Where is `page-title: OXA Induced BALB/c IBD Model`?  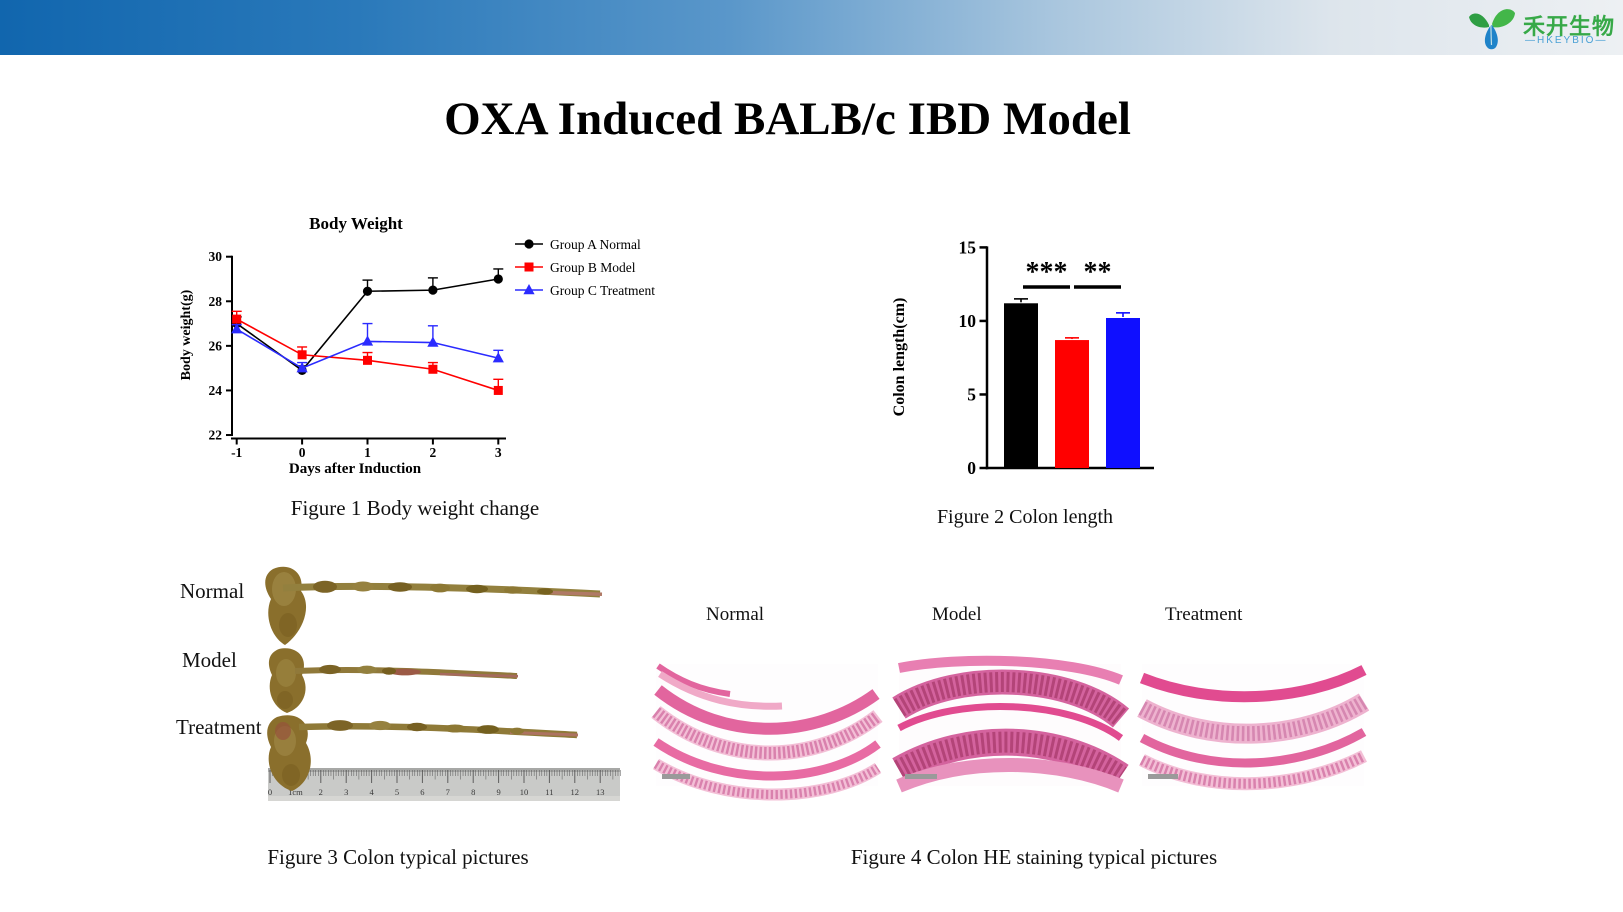 page-title: OXA Induced BALB/c IBD Model is located at coordinates (787, 119).